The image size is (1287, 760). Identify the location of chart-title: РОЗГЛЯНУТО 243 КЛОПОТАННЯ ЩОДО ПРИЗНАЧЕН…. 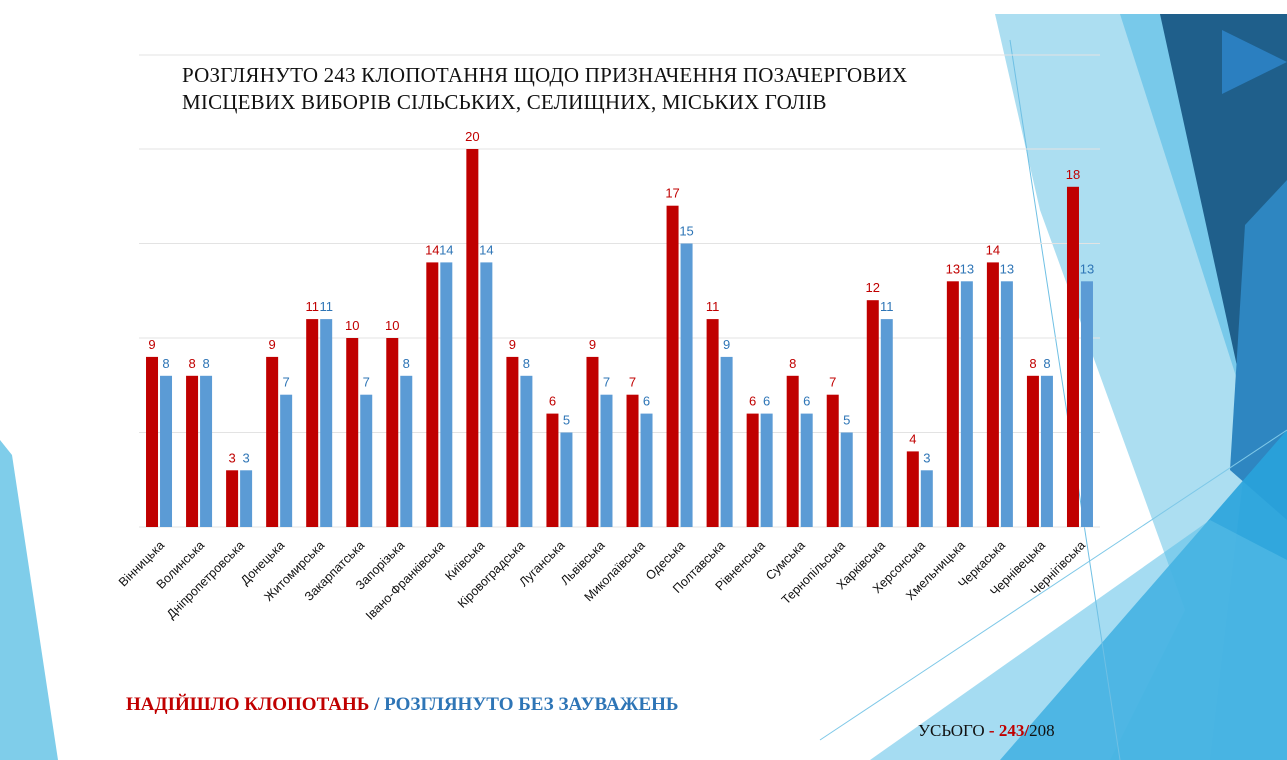
(612, 89).